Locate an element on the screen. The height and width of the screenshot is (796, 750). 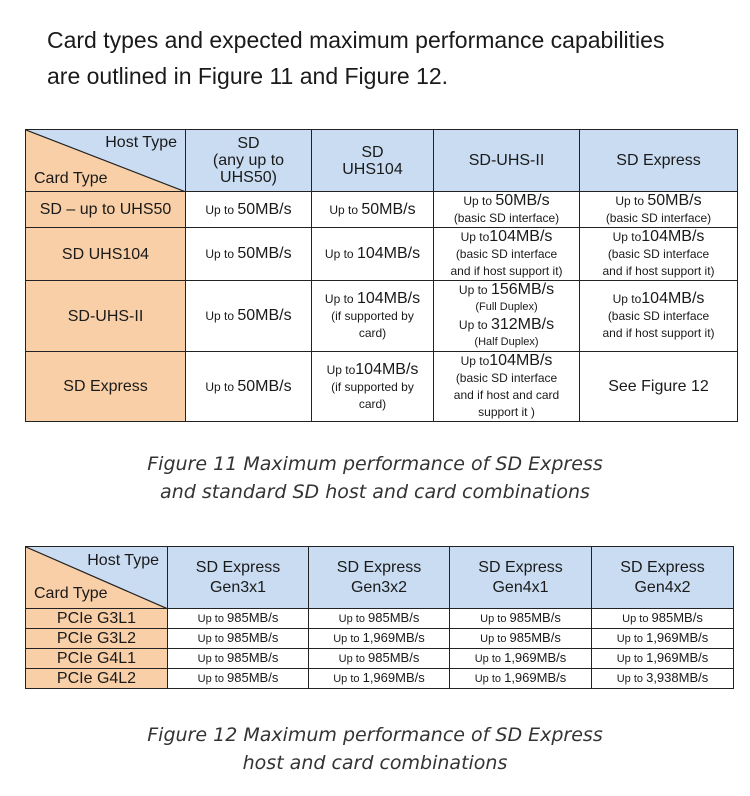
note: card) is located at coordinates (372, 403).